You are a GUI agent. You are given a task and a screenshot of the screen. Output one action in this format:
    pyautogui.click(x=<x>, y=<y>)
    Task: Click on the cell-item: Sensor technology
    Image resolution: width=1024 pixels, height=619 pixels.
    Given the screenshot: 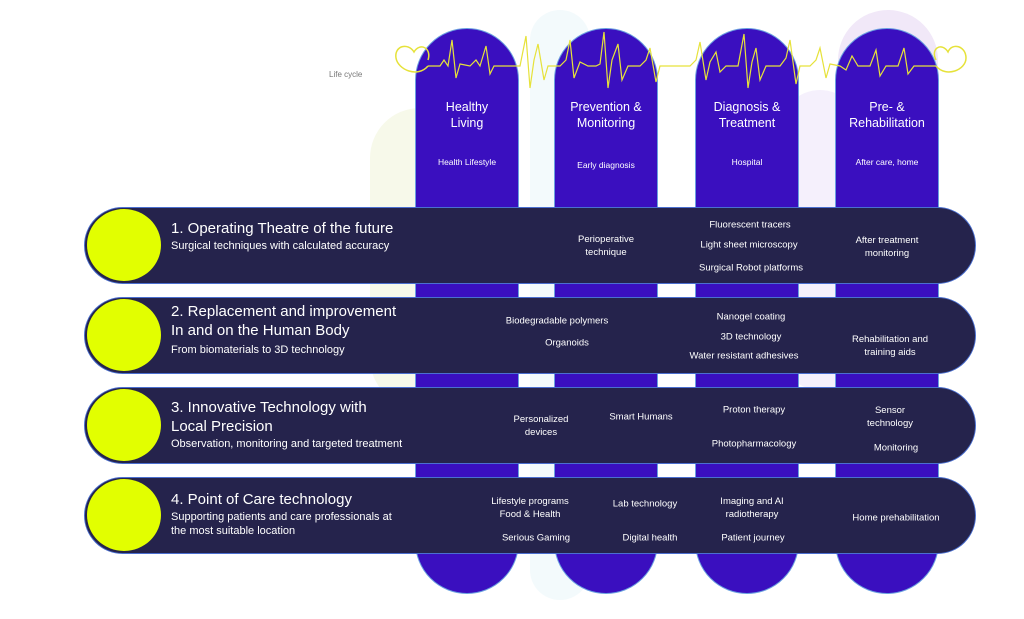 What is the action you would take?
    pyautogui.click(x=890, y=417)
    